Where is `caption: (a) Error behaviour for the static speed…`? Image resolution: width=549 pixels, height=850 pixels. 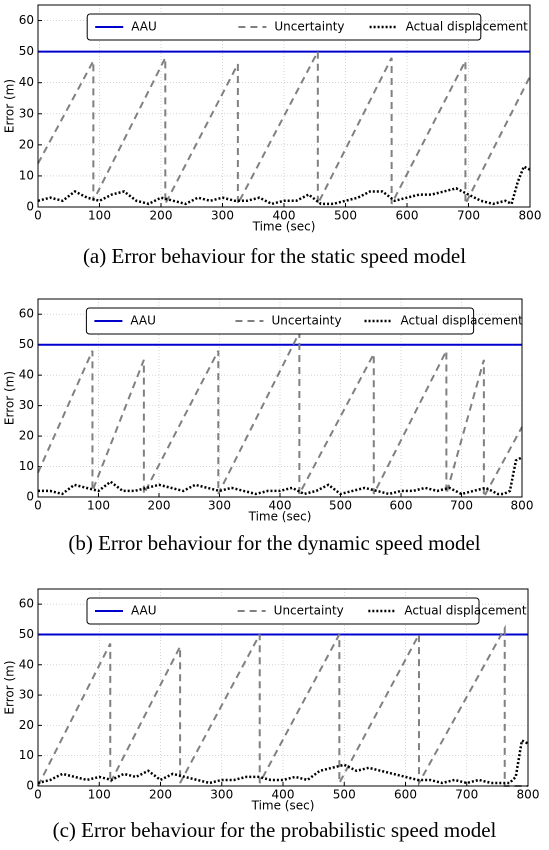
caption: (a) Error behaviour for the static speed… is located at coordinates (274, 256).